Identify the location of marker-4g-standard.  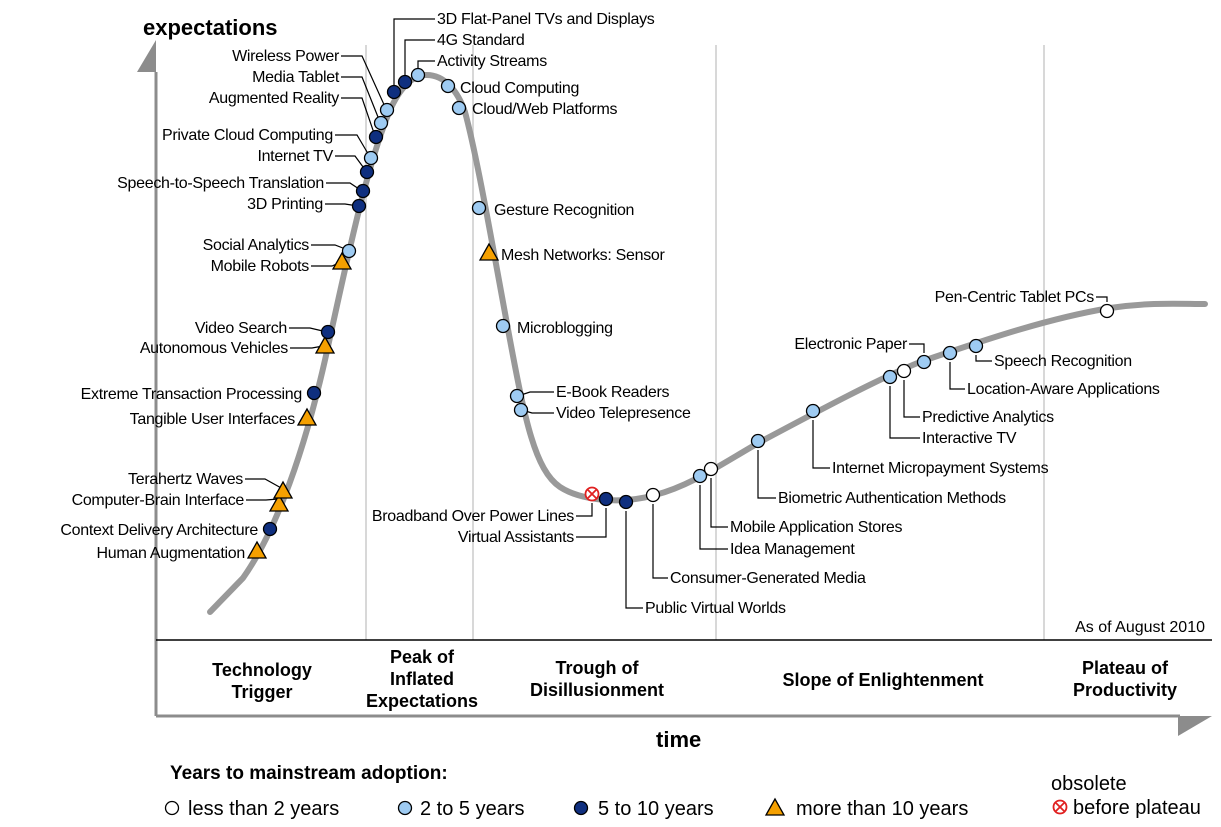
(405, 82).